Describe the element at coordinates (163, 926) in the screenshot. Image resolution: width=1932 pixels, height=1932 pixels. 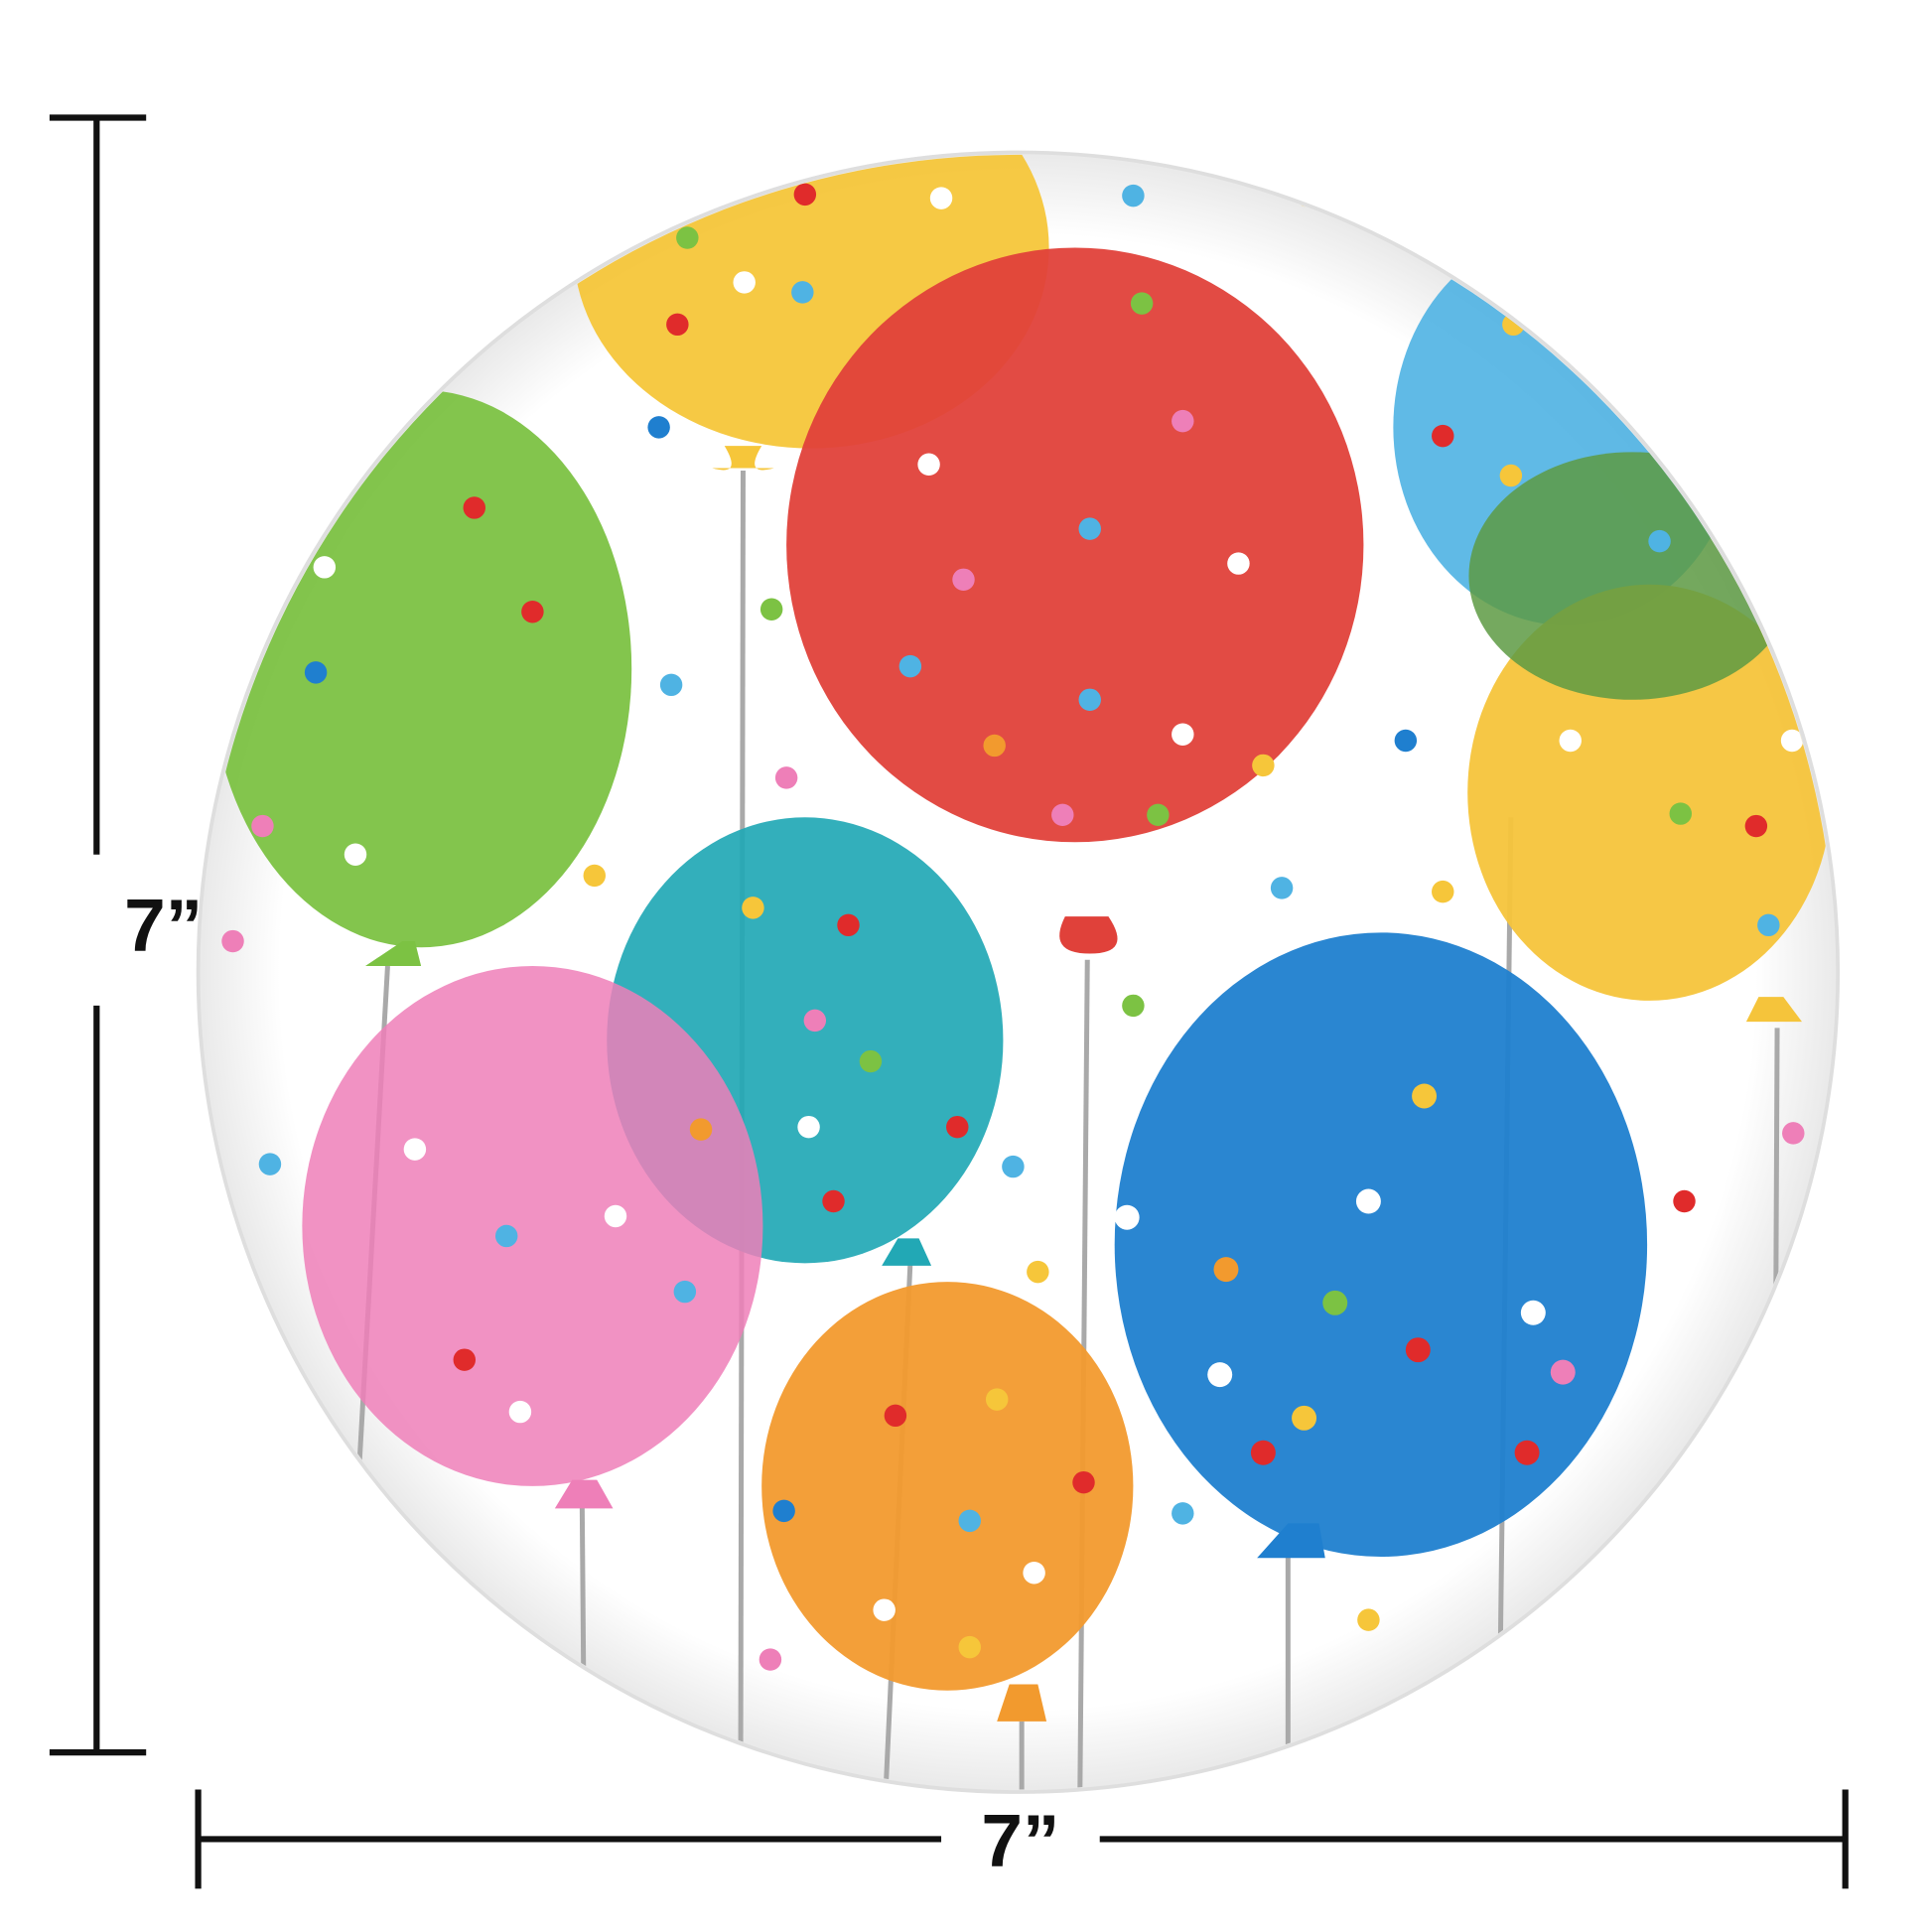
I see `height-label: 7”` at that location.